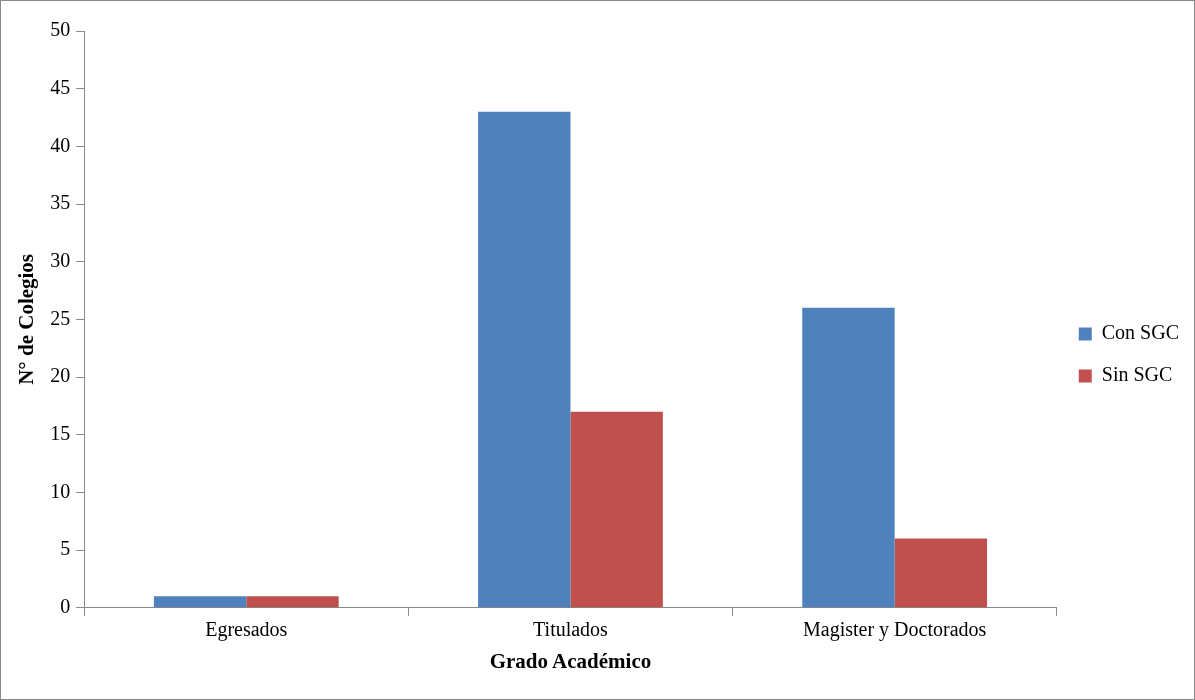  Describe the element at coordinates (246, 630) in the screenshot. I see `x-tick-label: Egresados` at that location.